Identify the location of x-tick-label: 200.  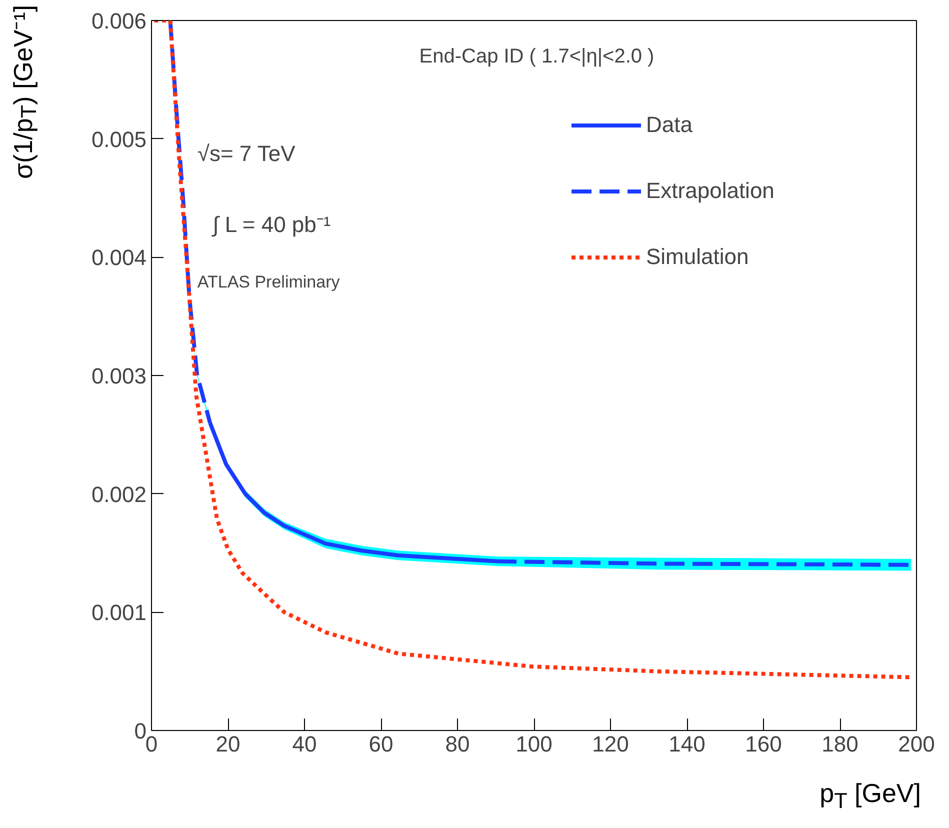
(916, 744).